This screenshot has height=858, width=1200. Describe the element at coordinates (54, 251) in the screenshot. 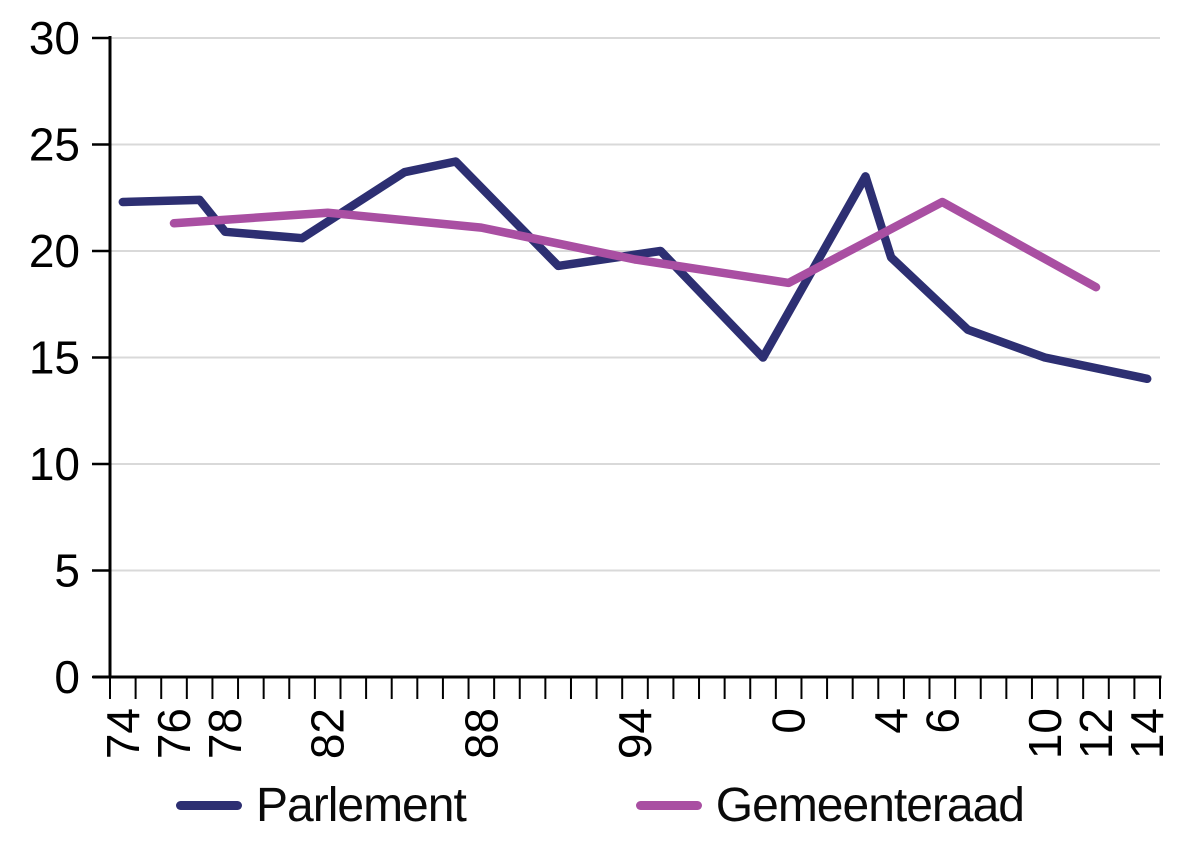

I see `y-axis-tick-label: 20` at that location.